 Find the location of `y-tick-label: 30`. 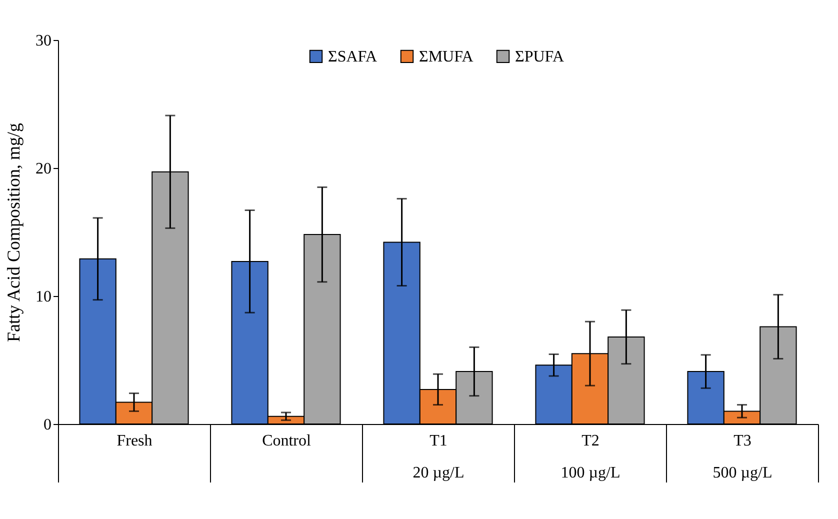

y-tick-label: 30 is located at coordinates (44, 41).